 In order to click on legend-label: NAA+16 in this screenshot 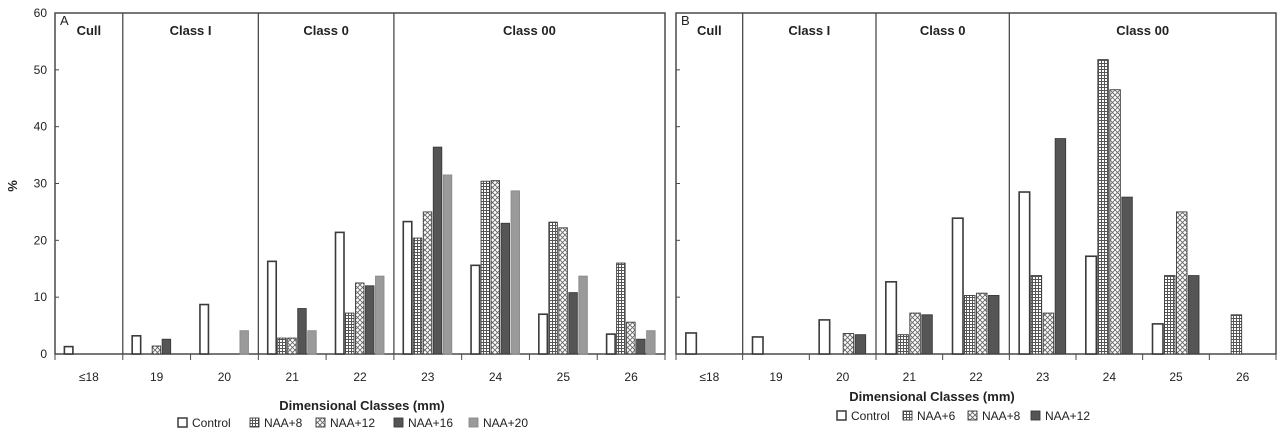, I will do `click(430, 423)`.